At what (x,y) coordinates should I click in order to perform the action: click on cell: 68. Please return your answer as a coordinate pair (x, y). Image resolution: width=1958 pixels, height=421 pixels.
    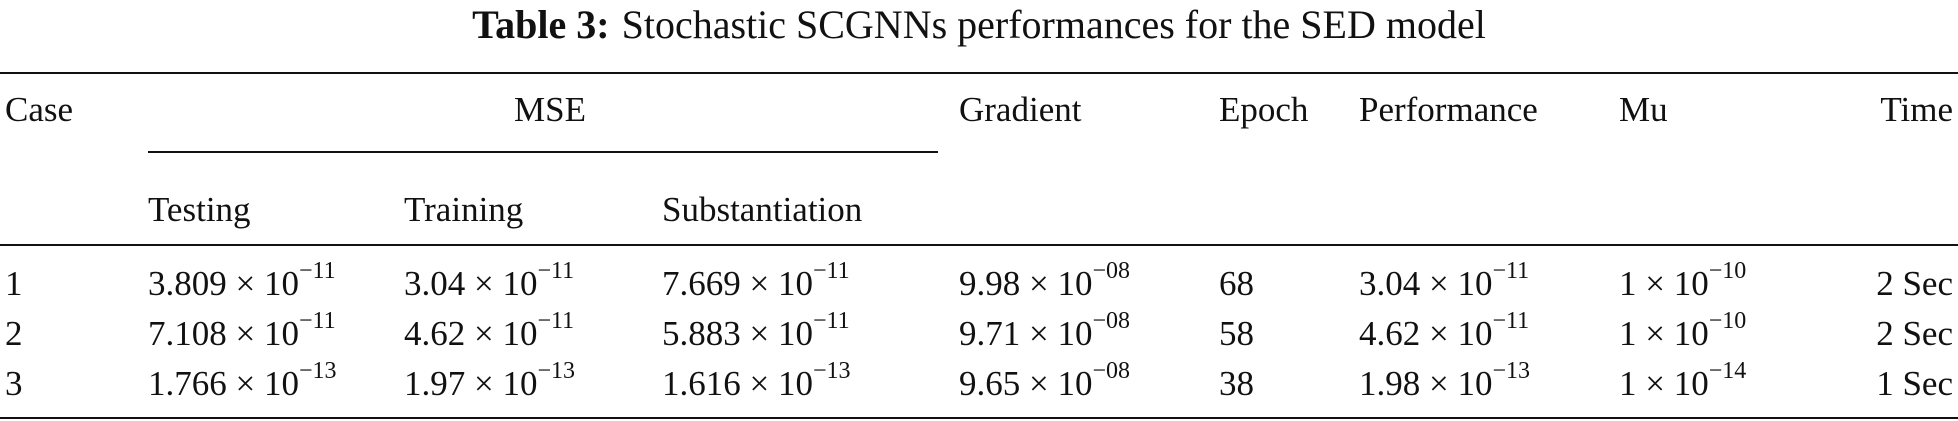
    Looking at the image, I should click on (1236, 283).